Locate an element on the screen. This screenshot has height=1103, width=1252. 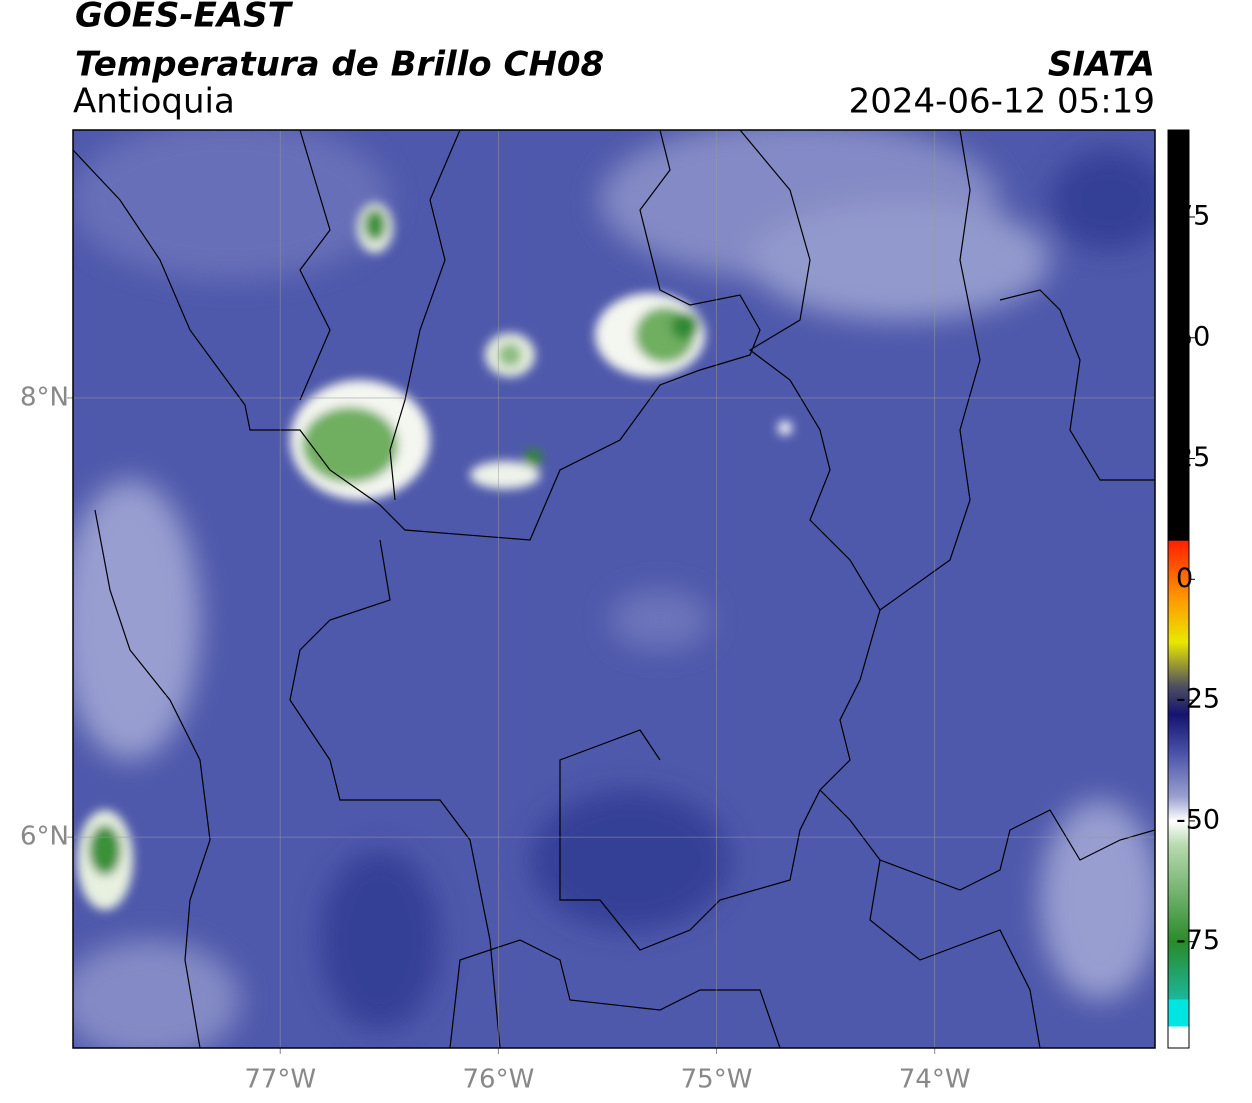
y-tick-label: 6°N is located at coordinates (44, 837).